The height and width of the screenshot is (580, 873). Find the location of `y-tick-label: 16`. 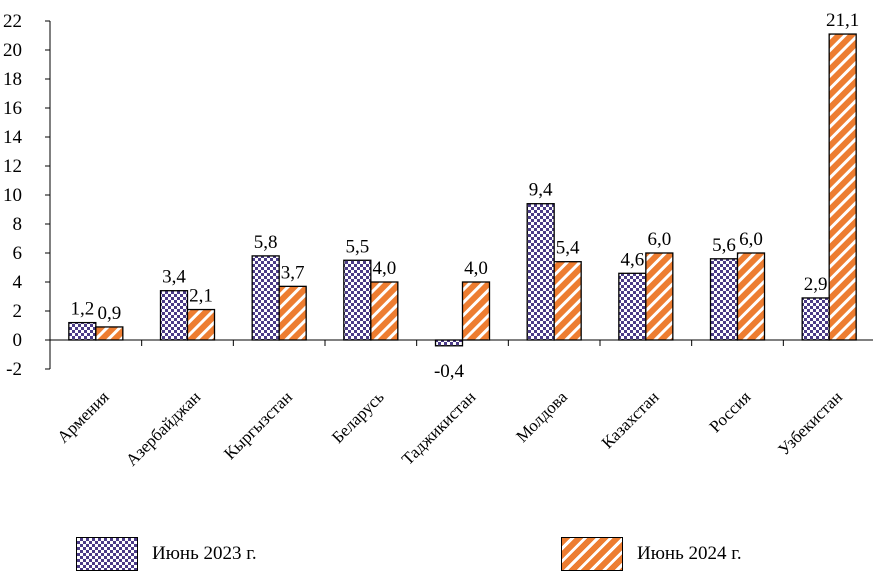

y-tick-label: 16 is located at coordinates (12, 108).